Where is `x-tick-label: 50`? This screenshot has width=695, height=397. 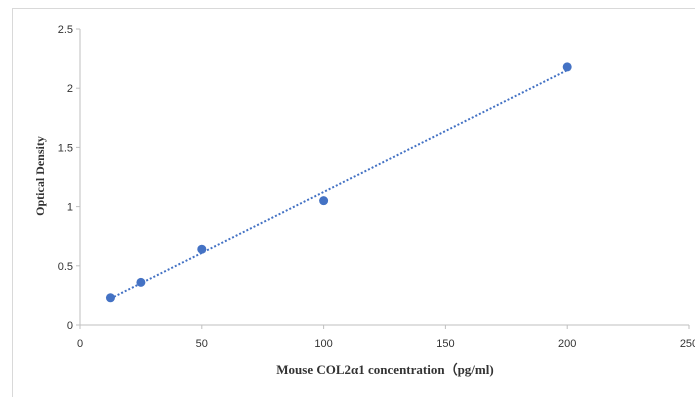
x-tick-label: 50 is located at coordinates (202, 344).